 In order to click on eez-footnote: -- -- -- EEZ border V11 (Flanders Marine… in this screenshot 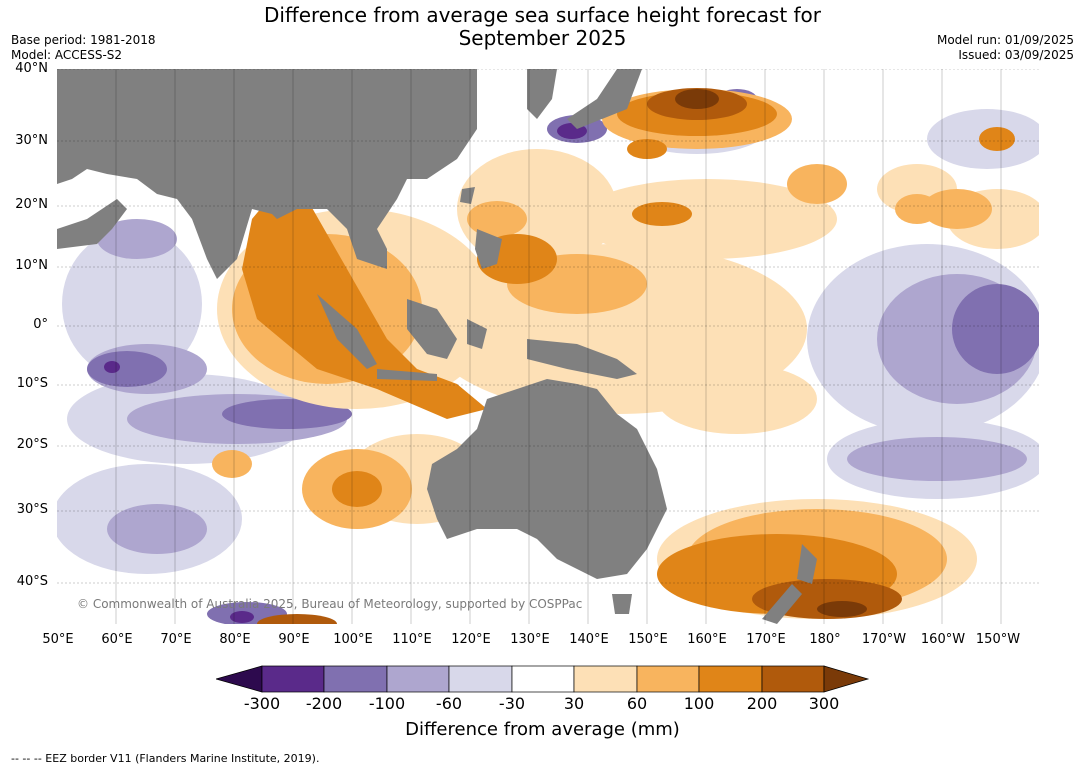, I will do `click(165, 758)`.